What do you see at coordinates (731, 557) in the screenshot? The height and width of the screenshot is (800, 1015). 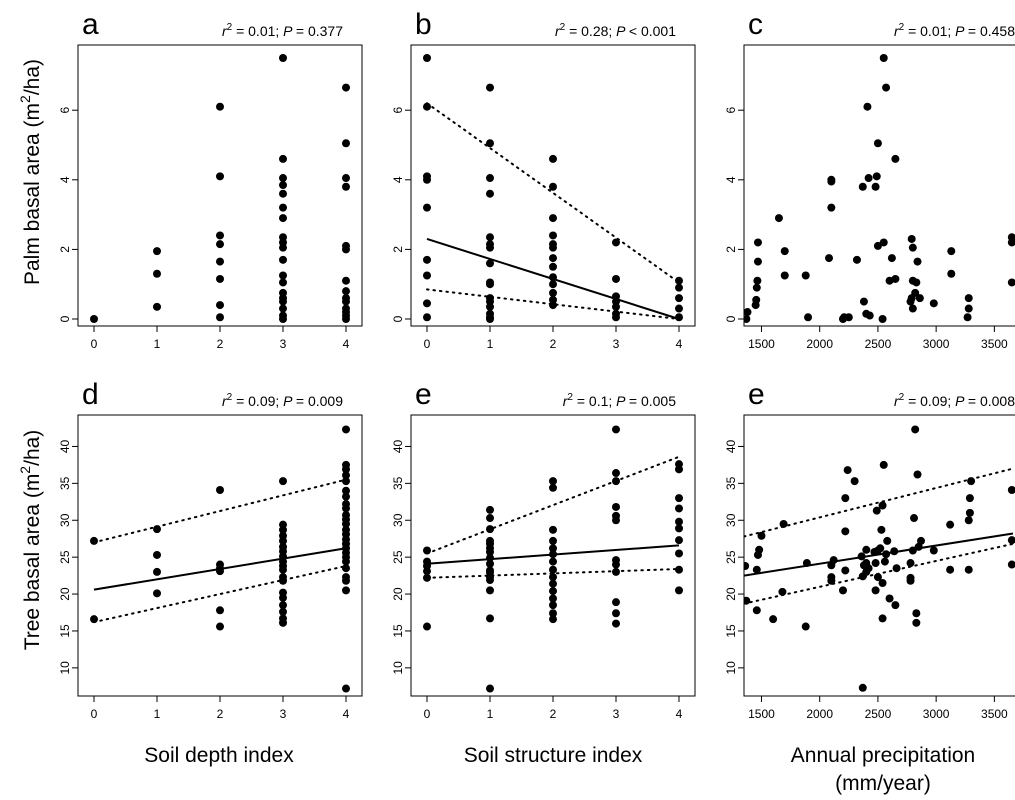 I see `y-tick-label: 25` at bounding box center [731, 557].